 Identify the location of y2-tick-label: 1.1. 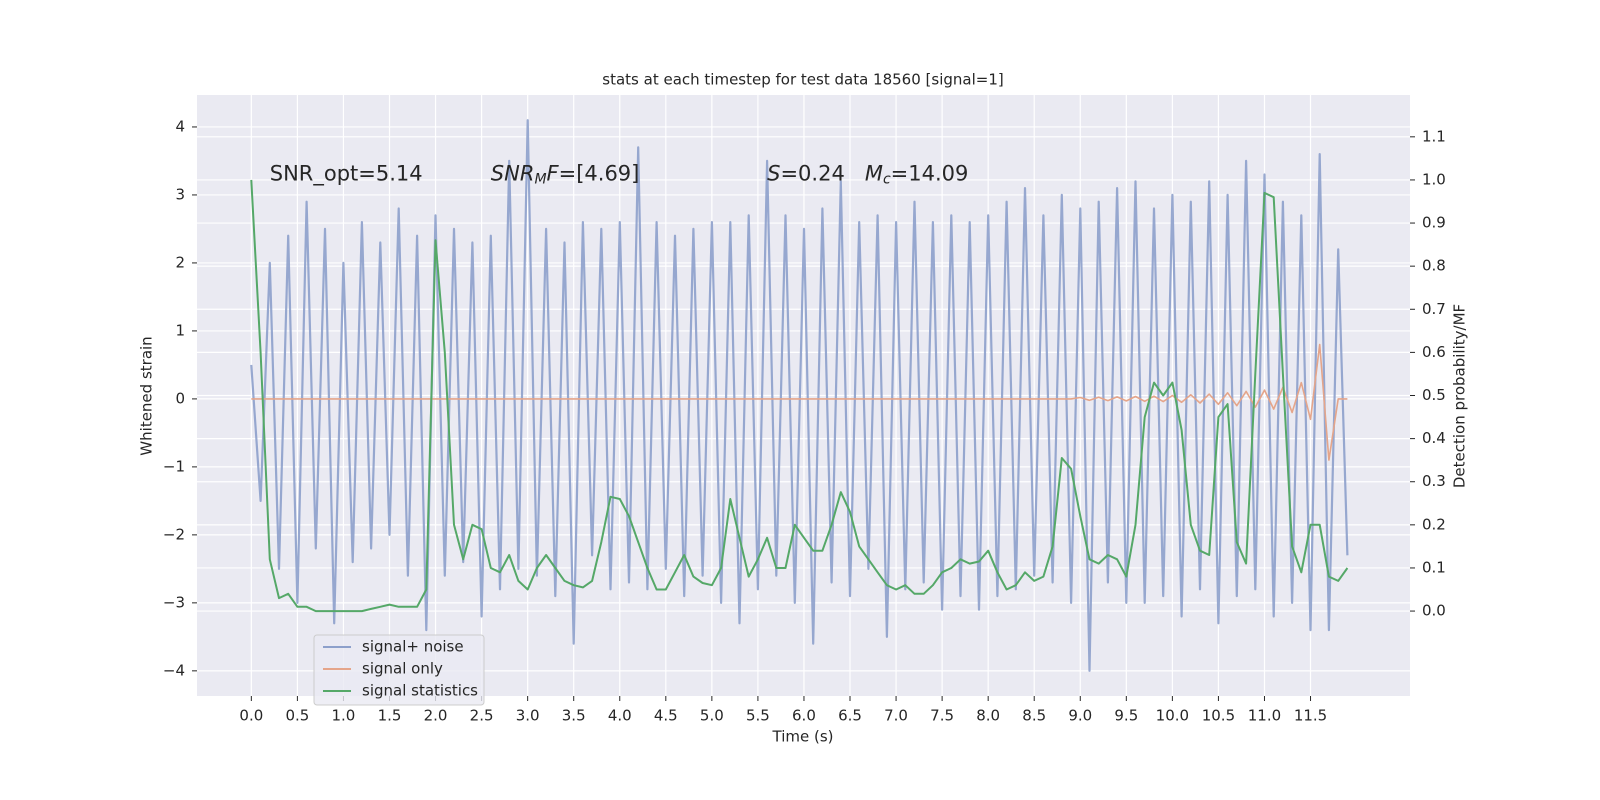
(1434, 136).